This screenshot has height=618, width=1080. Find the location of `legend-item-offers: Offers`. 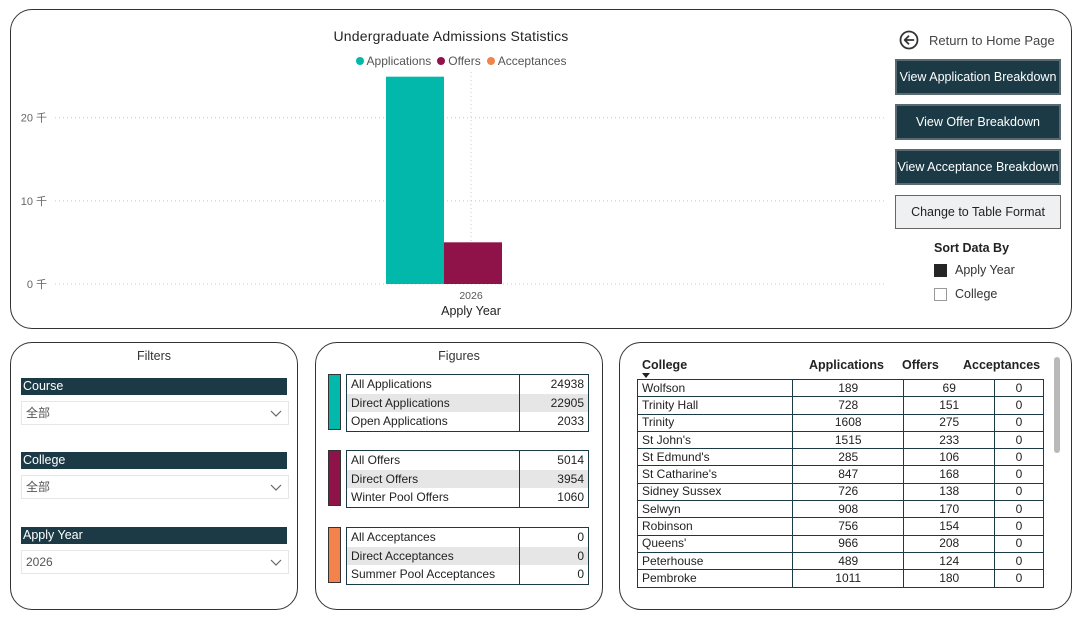

legend-item-offers: Offers is located at coordinates (459, 61).